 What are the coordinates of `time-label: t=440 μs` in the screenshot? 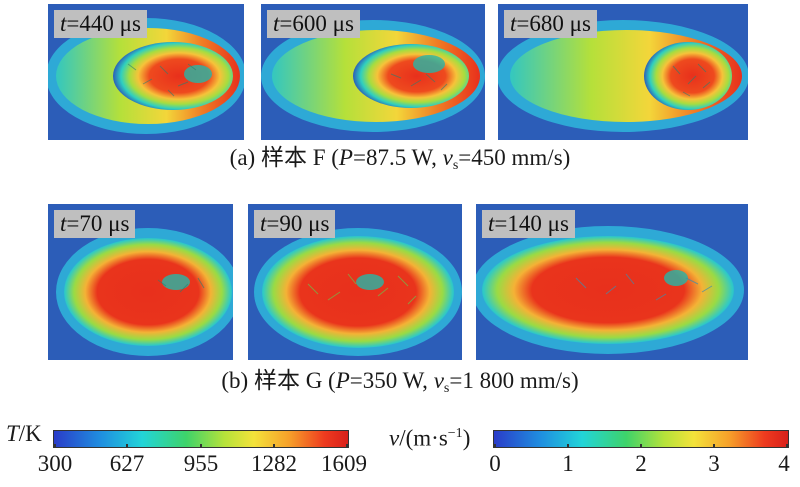 It's located at (100, 24).